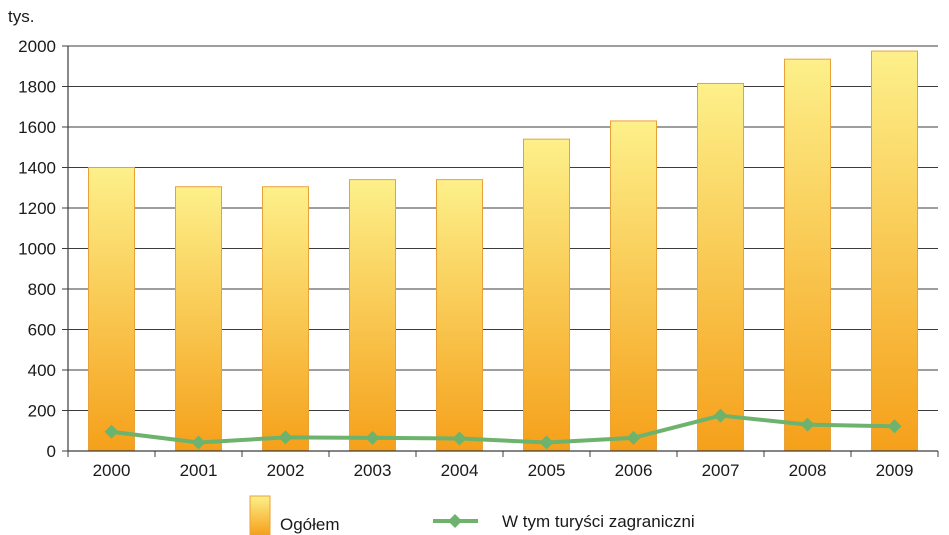 The width and height of the screenshot is (949, 535). What do you see at coordinates (633, 286) in the screenshot?
I see `bar-2006` at bounding box center [633, 286].